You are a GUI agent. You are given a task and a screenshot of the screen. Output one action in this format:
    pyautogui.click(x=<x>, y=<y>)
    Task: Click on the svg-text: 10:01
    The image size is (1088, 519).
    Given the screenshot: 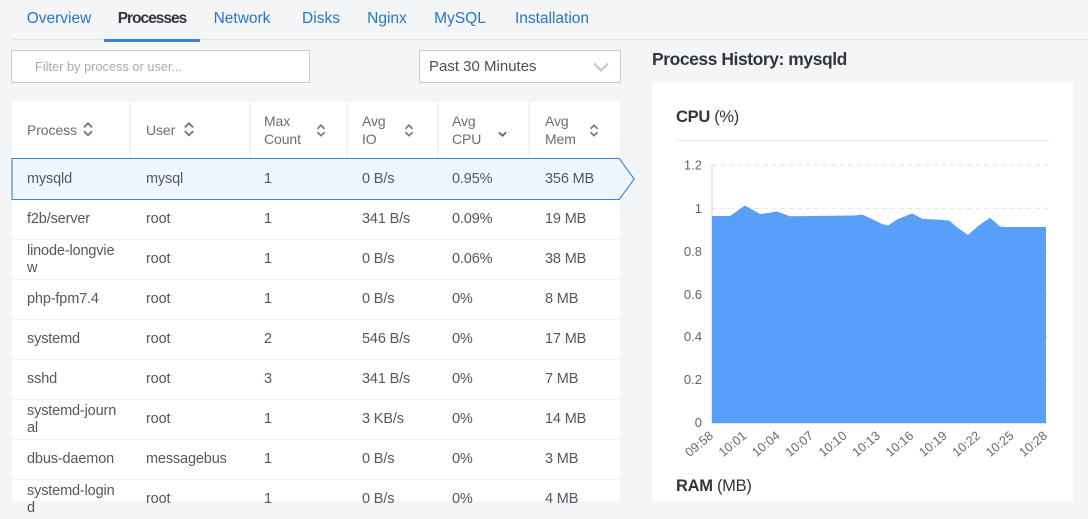 What is the action you would take?
    pyautogui.click(x=732, y=444)
    